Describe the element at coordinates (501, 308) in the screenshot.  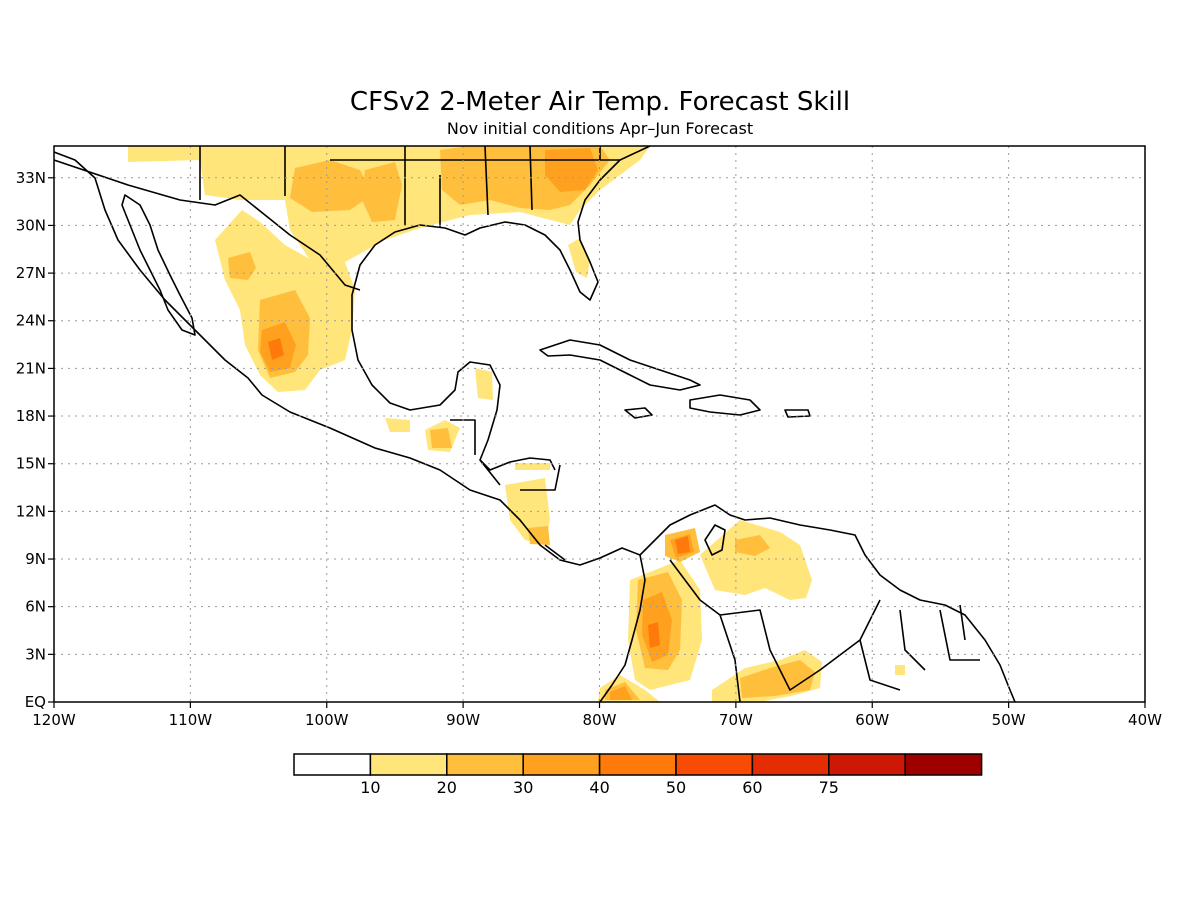
I see `coast-gulf-of-mexico` at that location.